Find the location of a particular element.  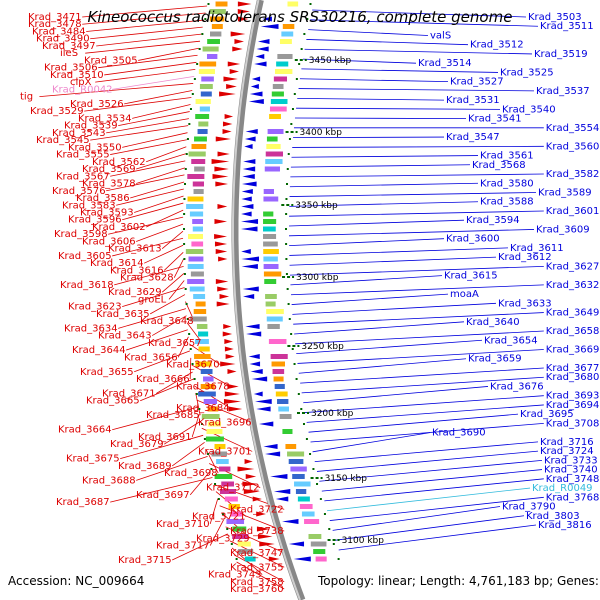

forward-gene-label: Krad_3678 is located at coordinates (203, 386).